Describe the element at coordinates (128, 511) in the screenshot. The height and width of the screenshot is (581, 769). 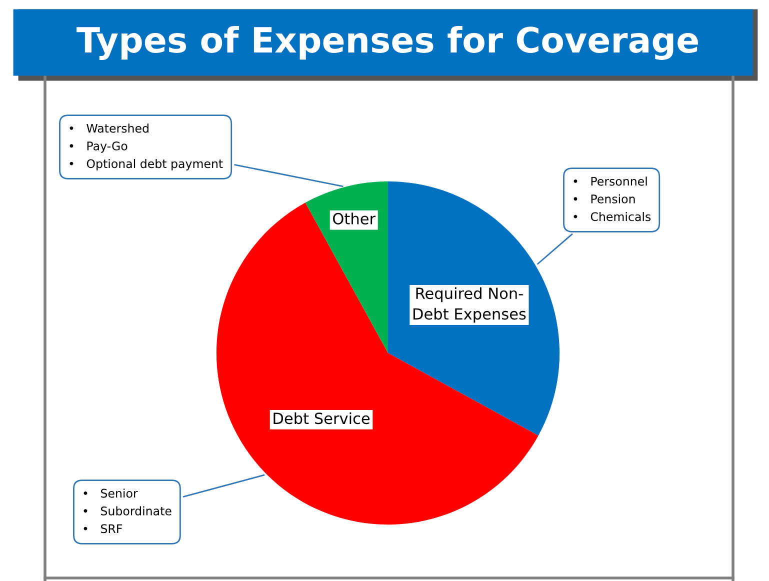
I see `text: • Senior • Subordinate • SRF` at that location.